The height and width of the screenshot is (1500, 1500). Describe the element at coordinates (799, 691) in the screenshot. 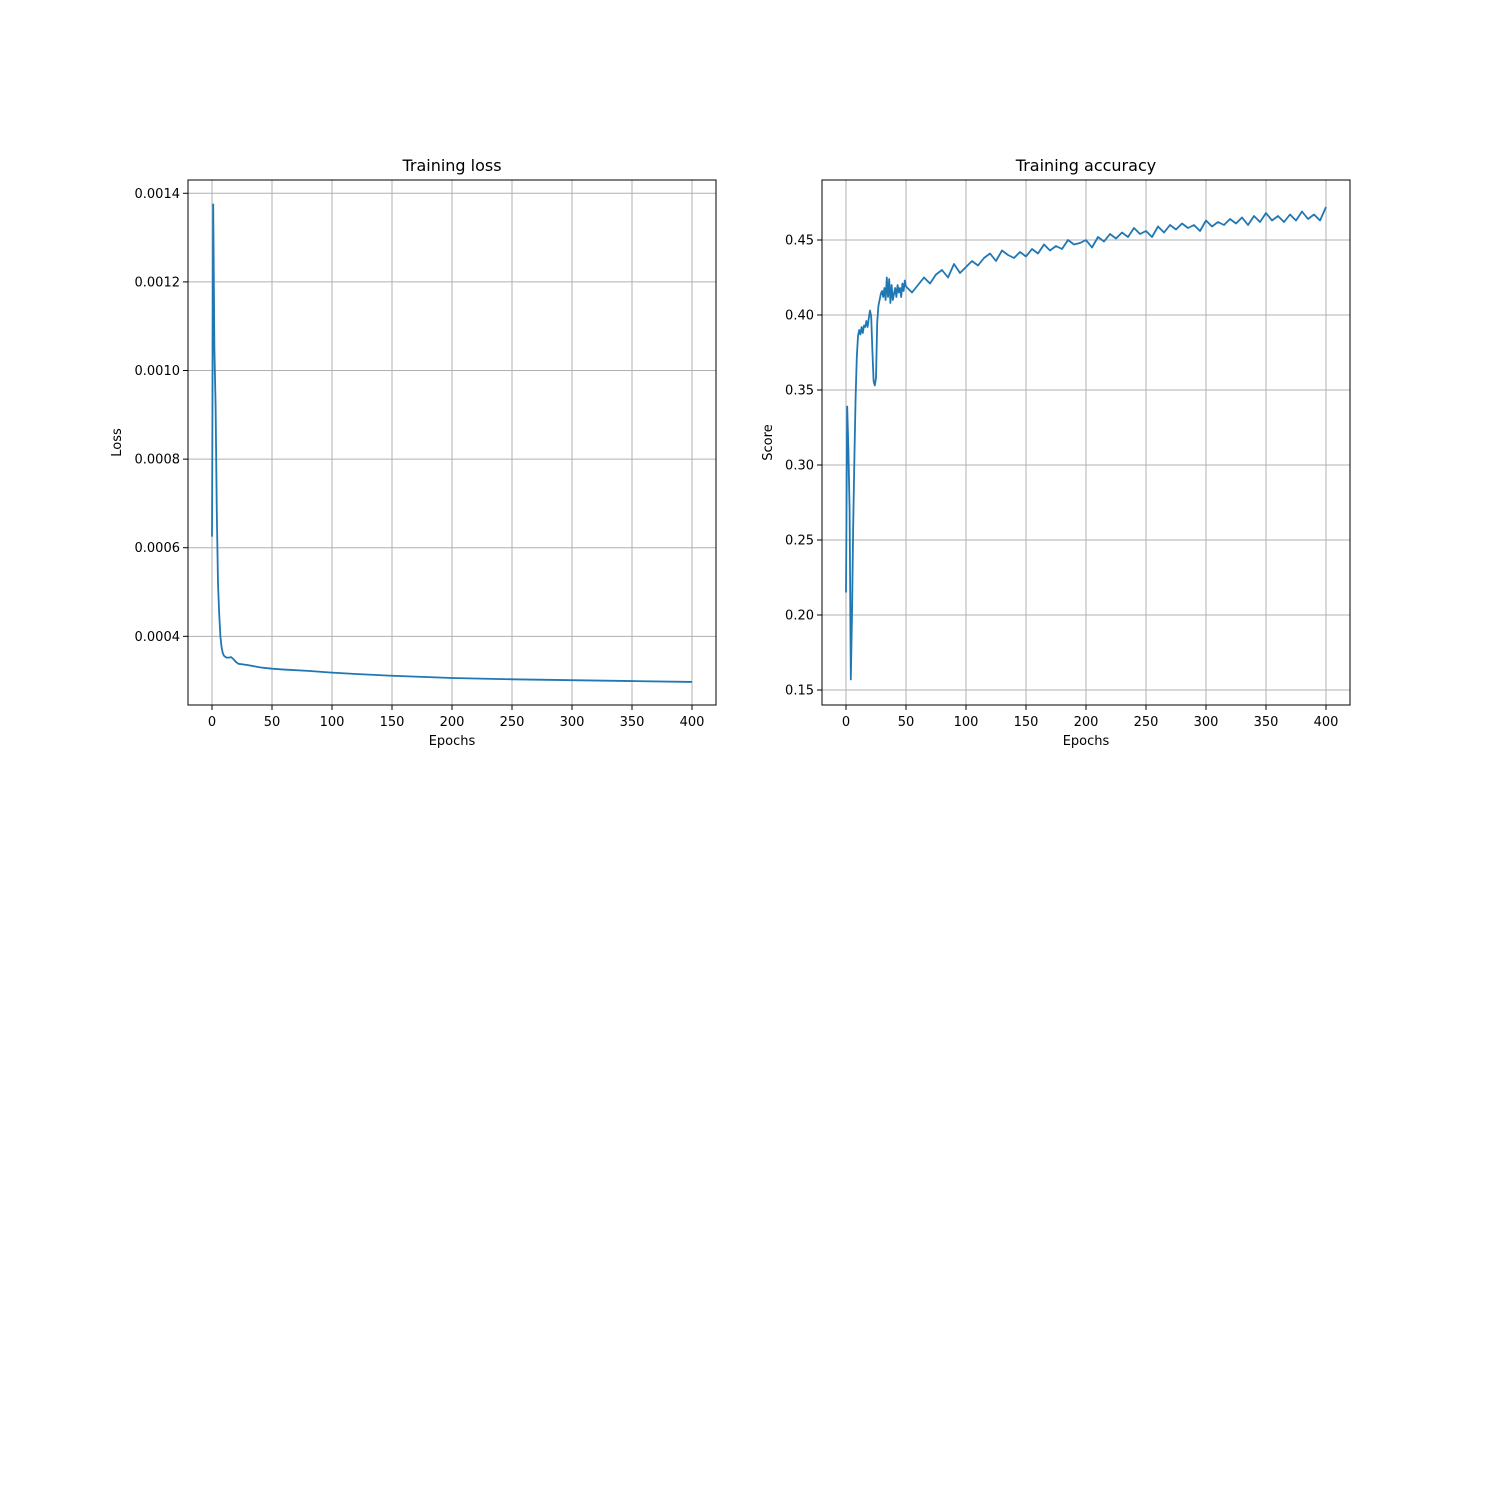

I see `y-tick-label: 0.15` at that location.